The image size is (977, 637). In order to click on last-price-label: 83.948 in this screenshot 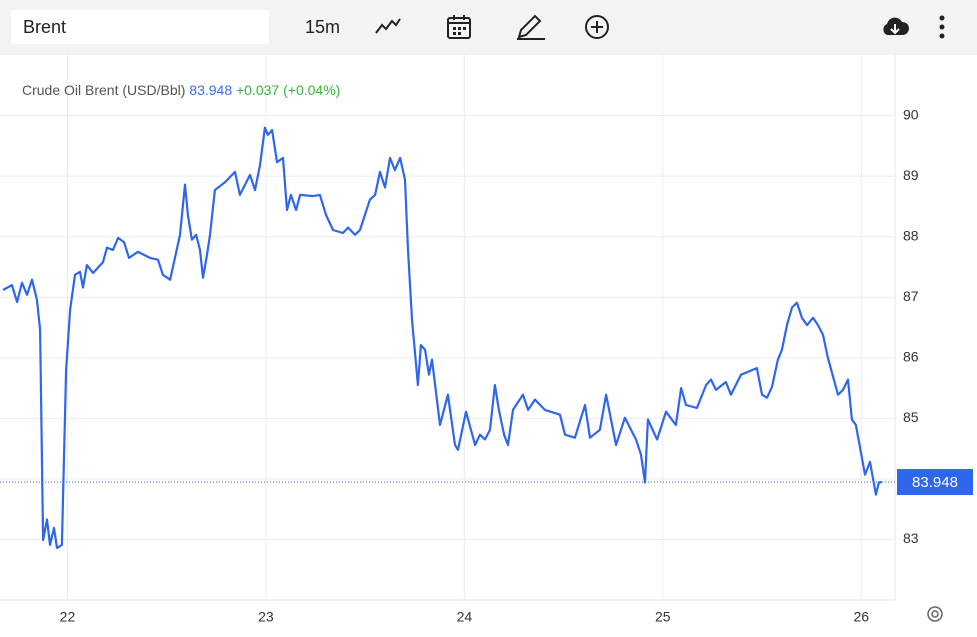, I will do `click(935, 482)`.